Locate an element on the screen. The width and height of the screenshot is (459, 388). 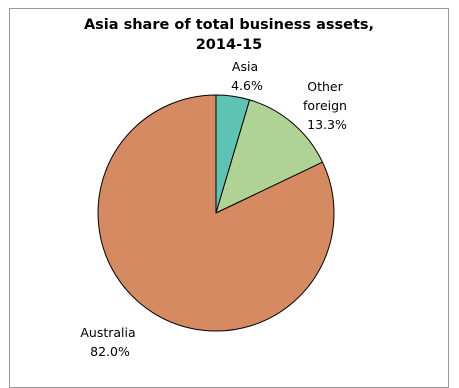
chart-title-line-2: 2014-15 is located at coordinates (229, 45).